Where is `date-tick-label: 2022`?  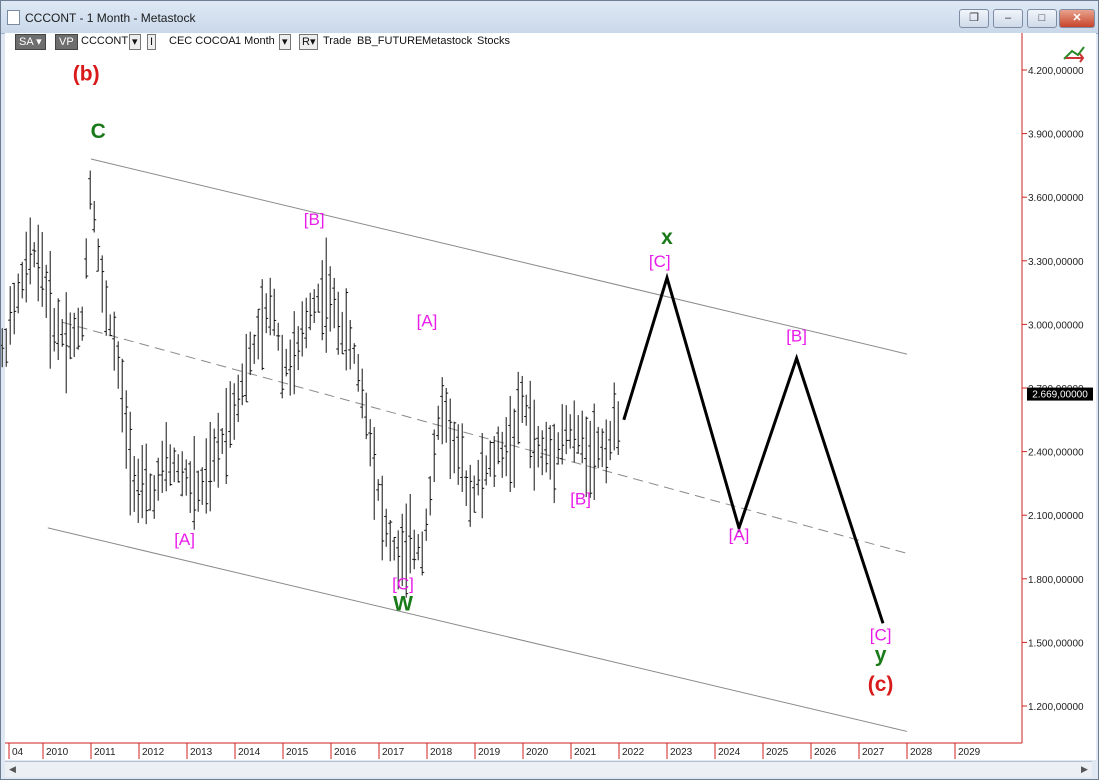
date-tick-label: 2022 is located at coordinates (633, 752).